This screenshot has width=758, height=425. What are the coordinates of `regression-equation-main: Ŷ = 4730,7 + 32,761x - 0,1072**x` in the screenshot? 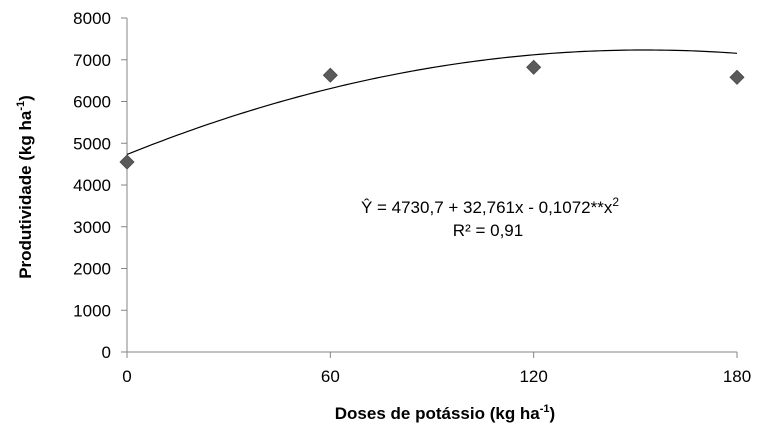 It's located at (487, 207).